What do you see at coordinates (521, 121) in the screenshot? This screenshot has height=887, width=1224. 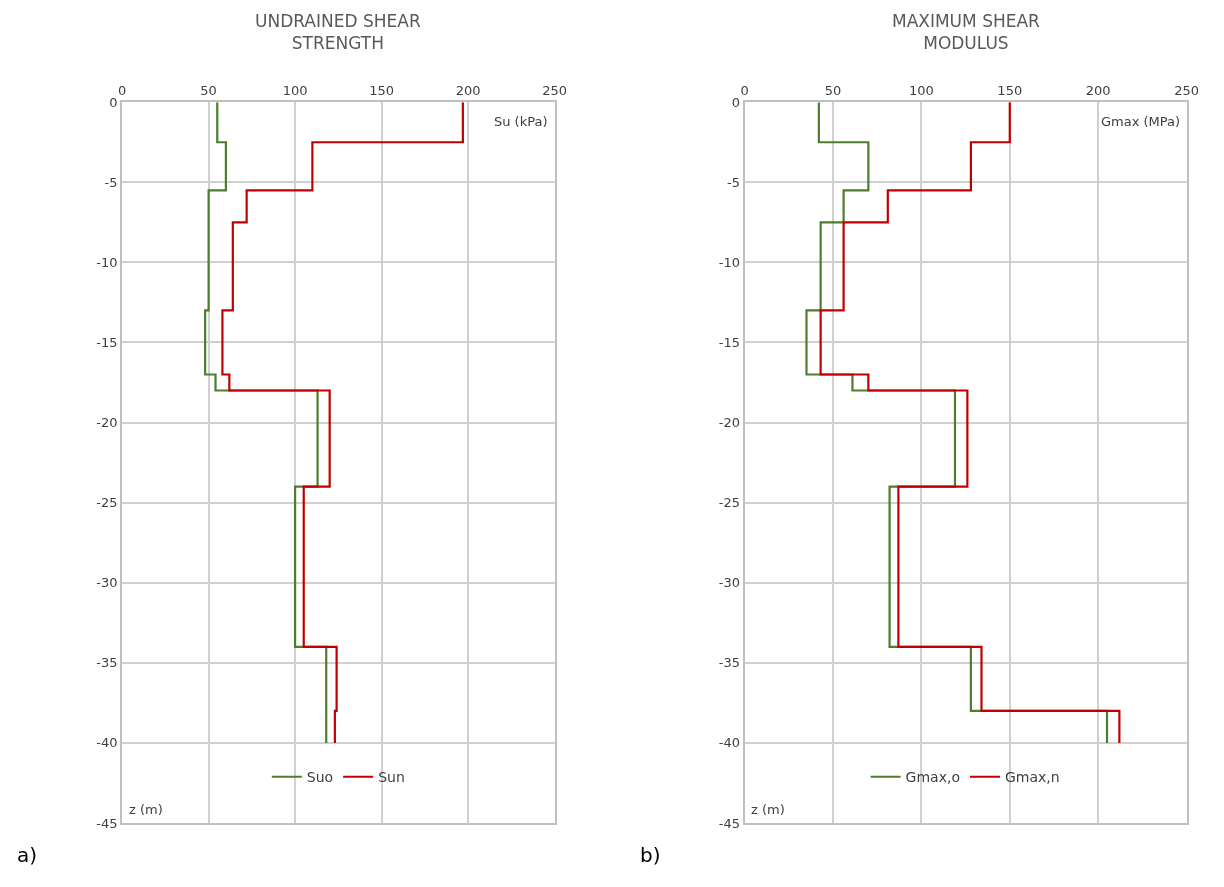 I see `x-axis-title: Su (kPa)` at bounding box center [521, 121].